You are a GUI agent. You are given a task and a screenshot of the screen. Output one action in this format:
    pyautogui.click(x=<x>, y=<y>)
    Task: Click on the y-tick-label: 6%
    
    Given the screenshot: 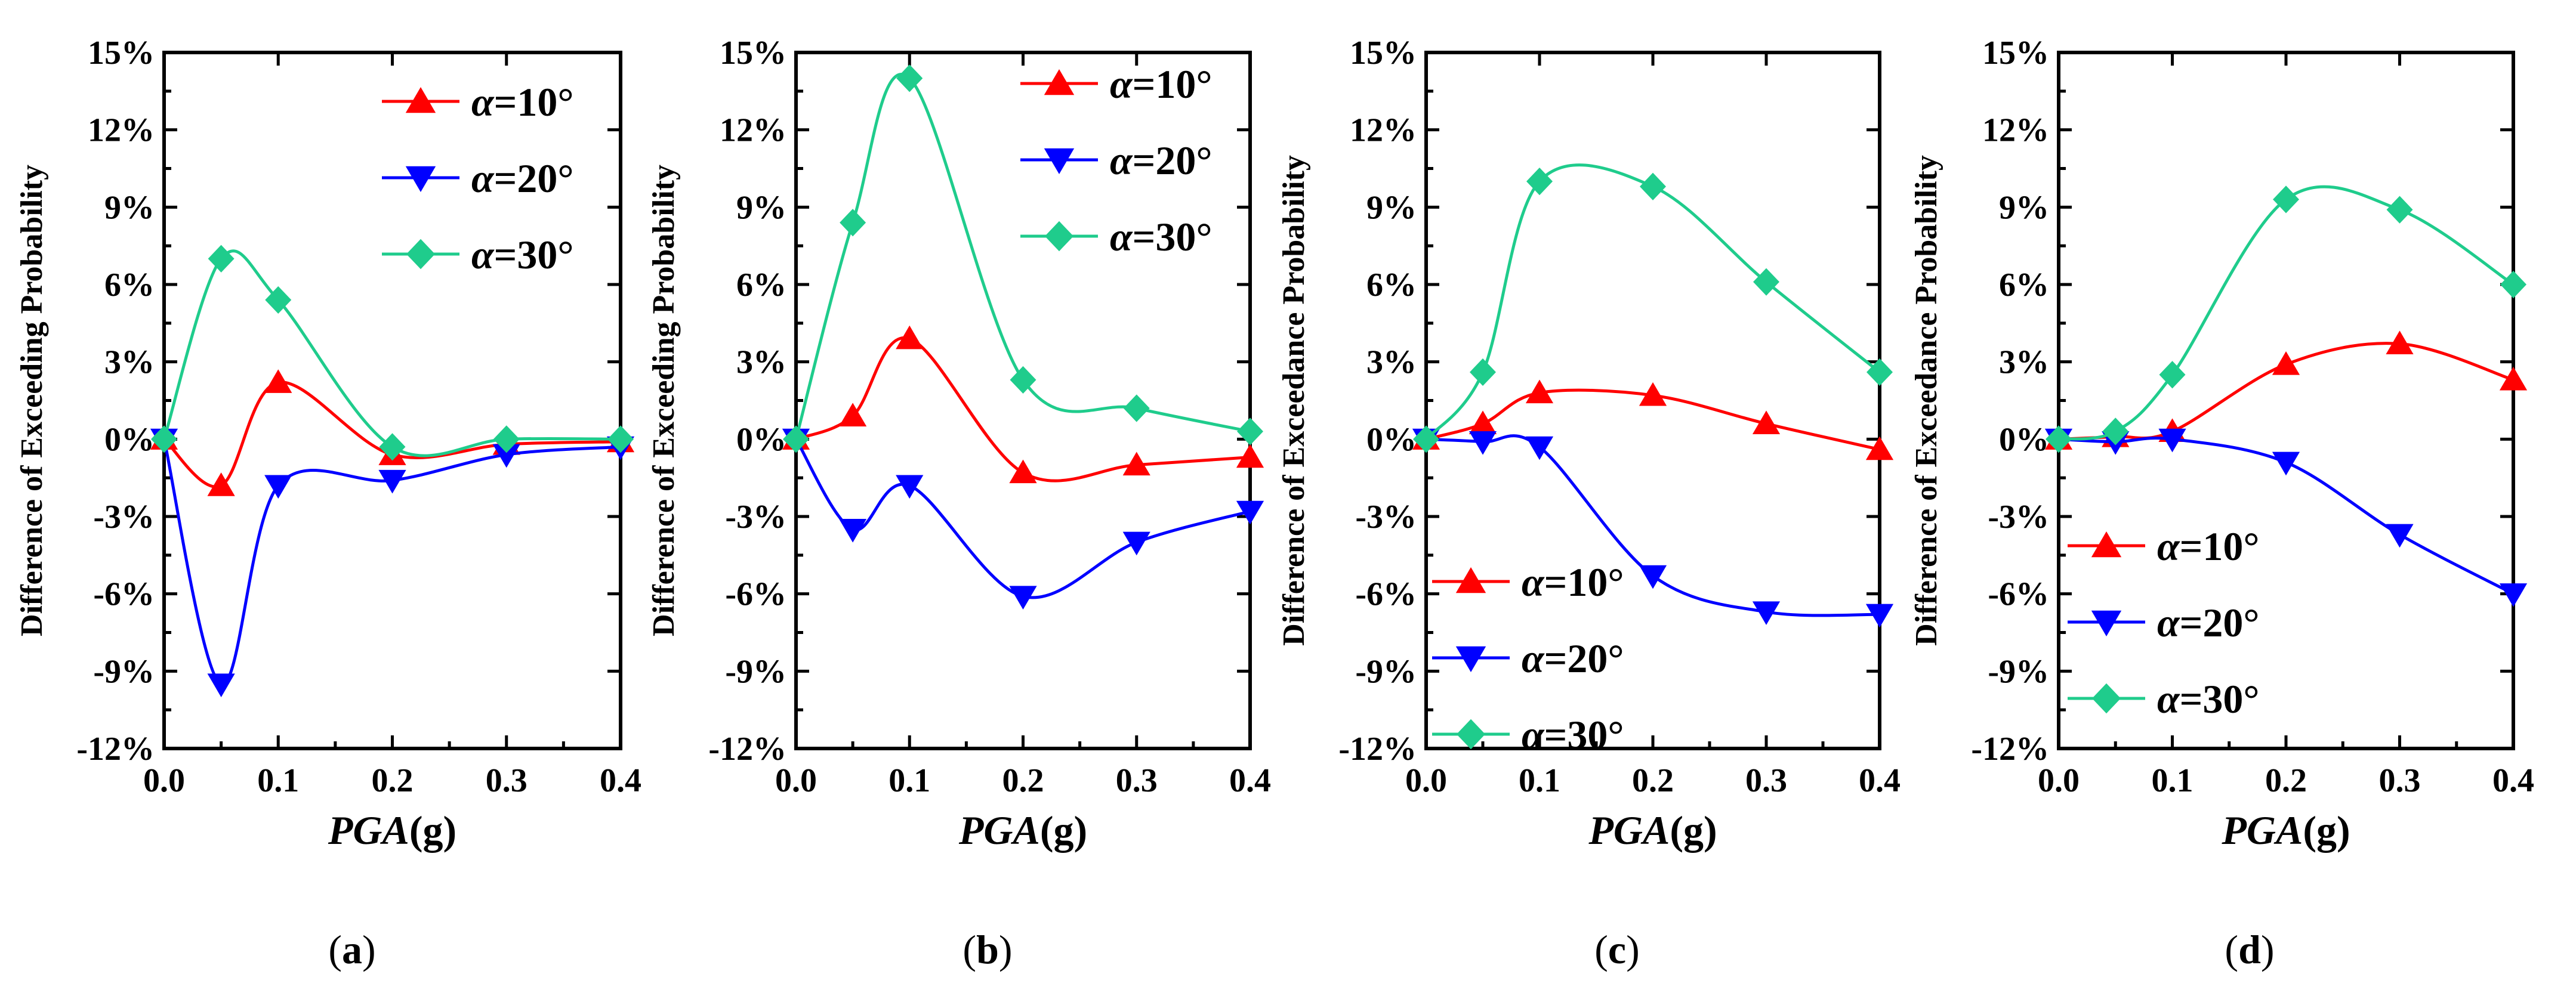 What is the action you would take?
    pyautogui.click(x=1391, y=285)
    